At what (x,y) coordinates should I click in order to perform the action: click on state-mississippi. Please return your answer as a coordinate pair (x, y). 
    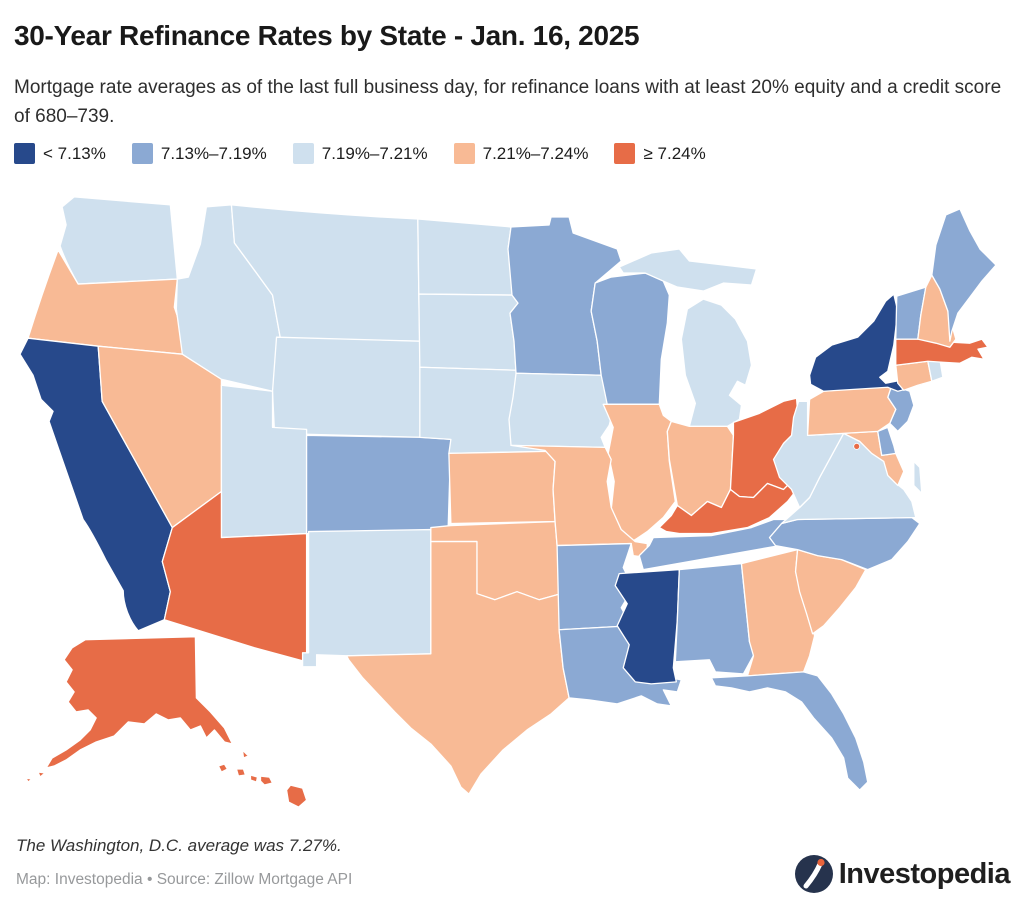
    Looking at the image, I should click on (647, 626).